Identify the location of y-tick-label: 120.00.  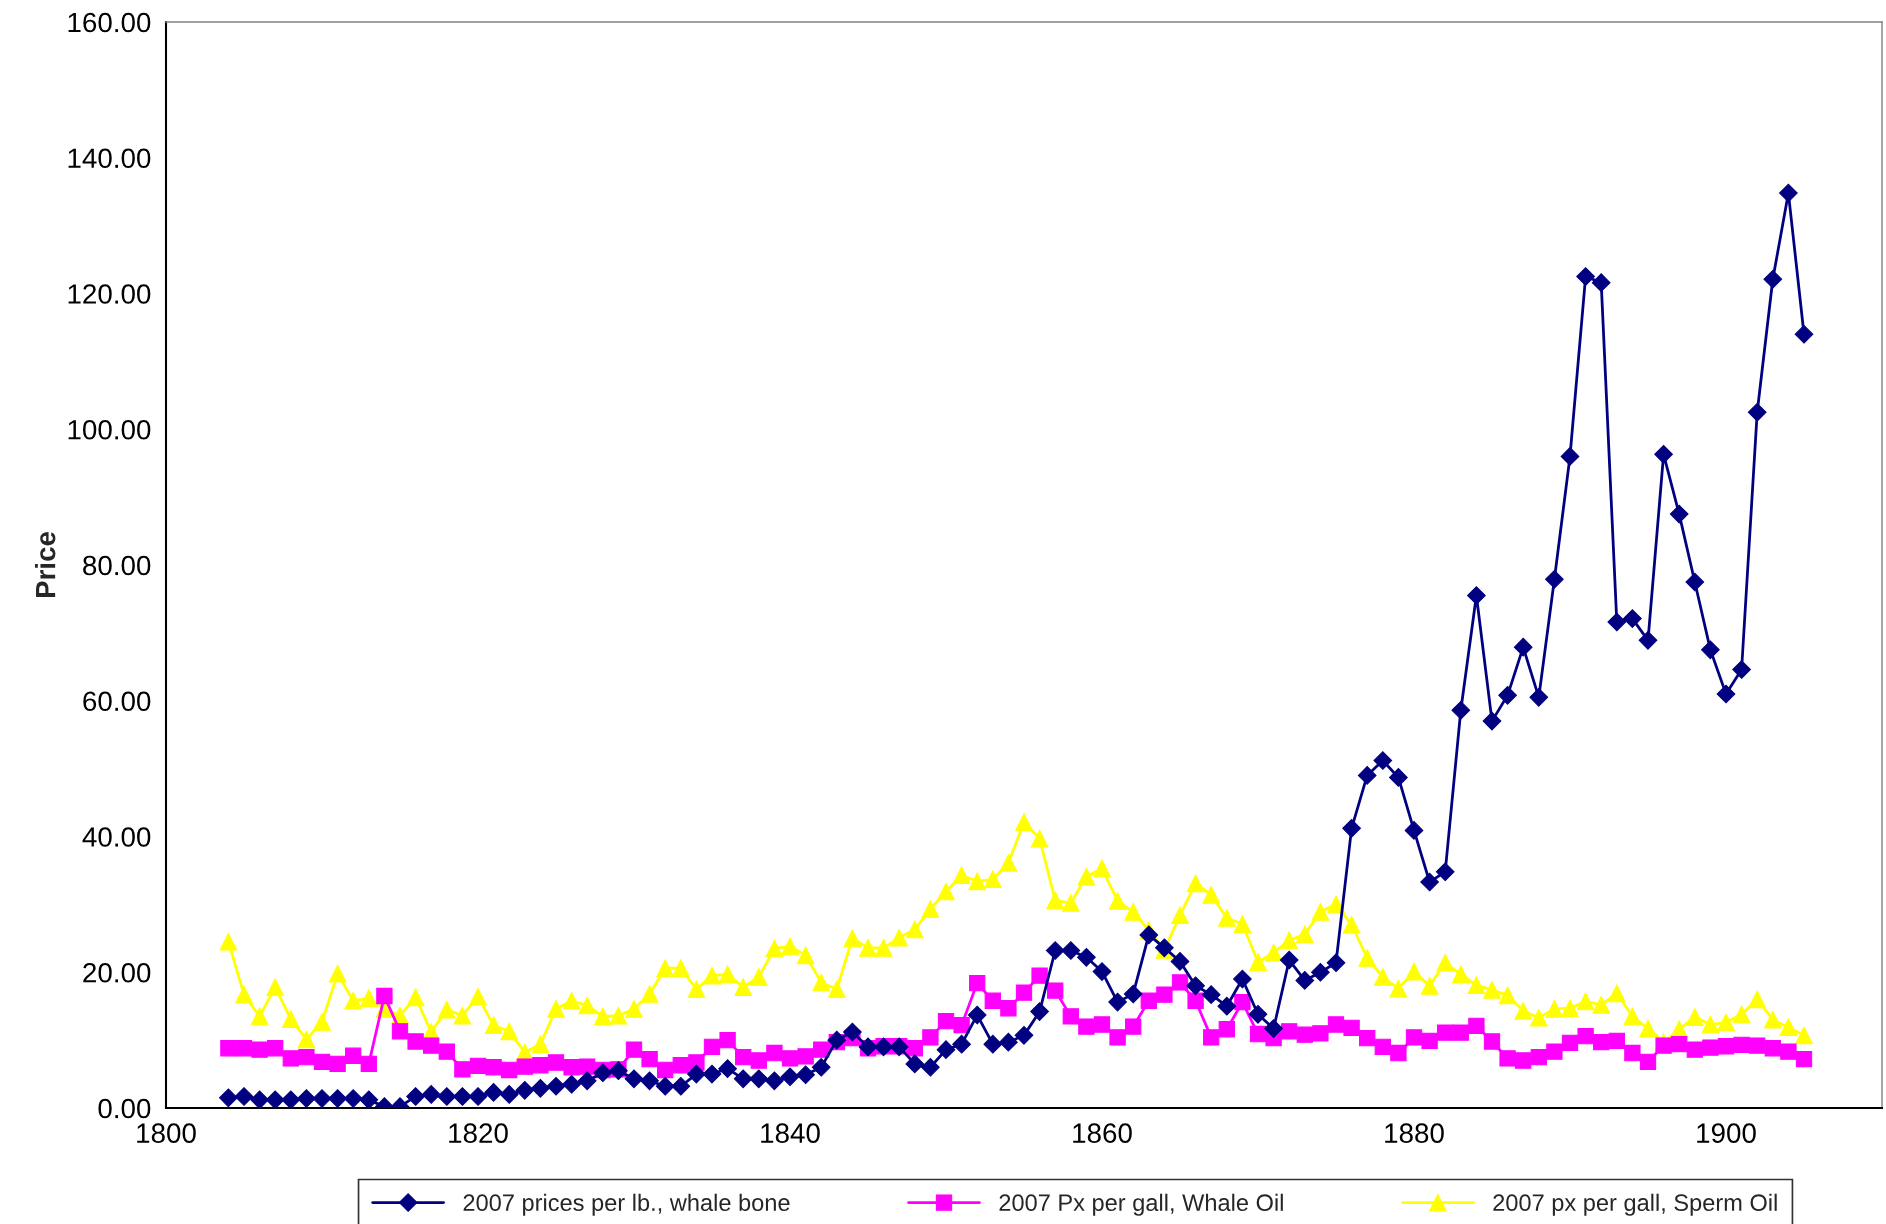
(109, 294).